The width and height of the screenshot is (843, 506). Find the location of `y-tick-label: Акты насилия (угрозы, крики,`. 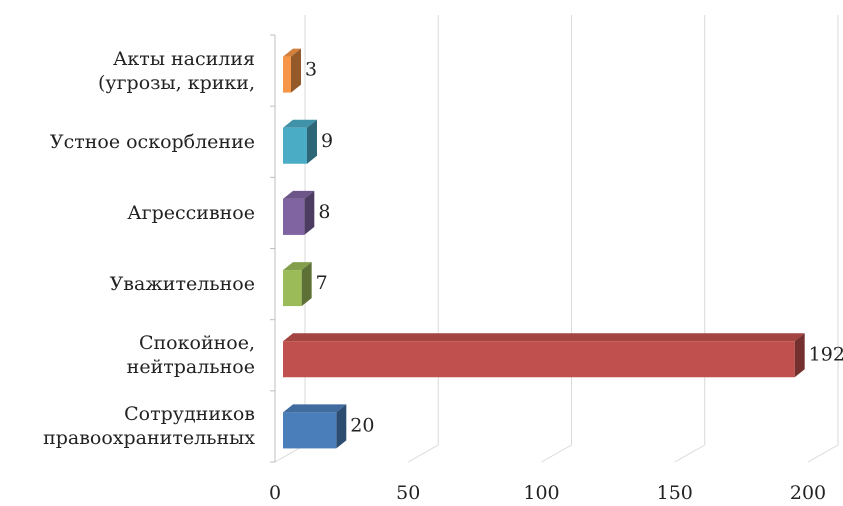

y-tick-label: Акты насилия (угрозы, крики, is located at coordinates (176, 70).